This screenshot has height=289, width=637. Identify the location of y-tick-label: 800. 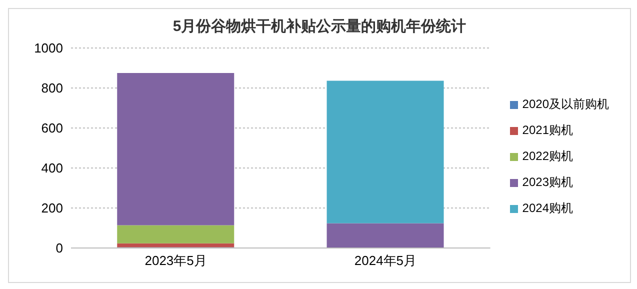
(52, 88).